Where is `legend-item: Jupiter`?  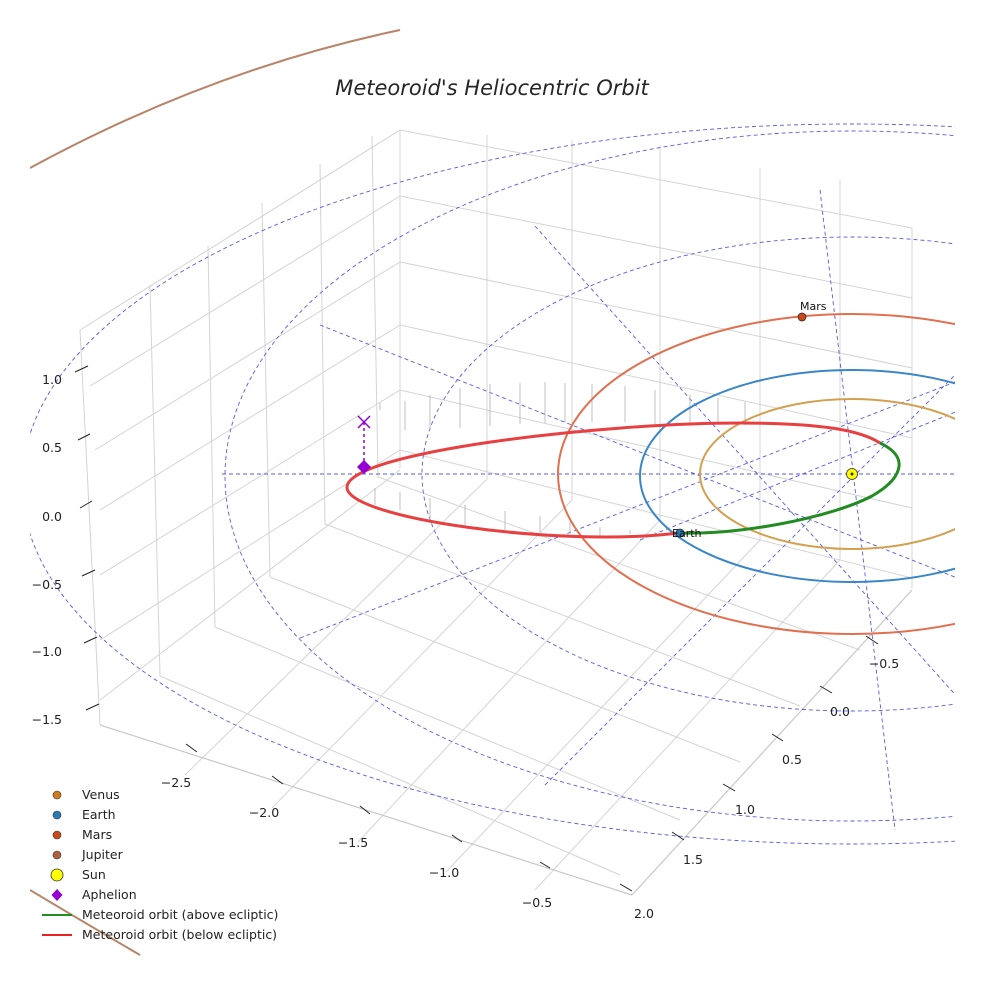 legend-item: Jupiter is located at coordinates (88, 854).